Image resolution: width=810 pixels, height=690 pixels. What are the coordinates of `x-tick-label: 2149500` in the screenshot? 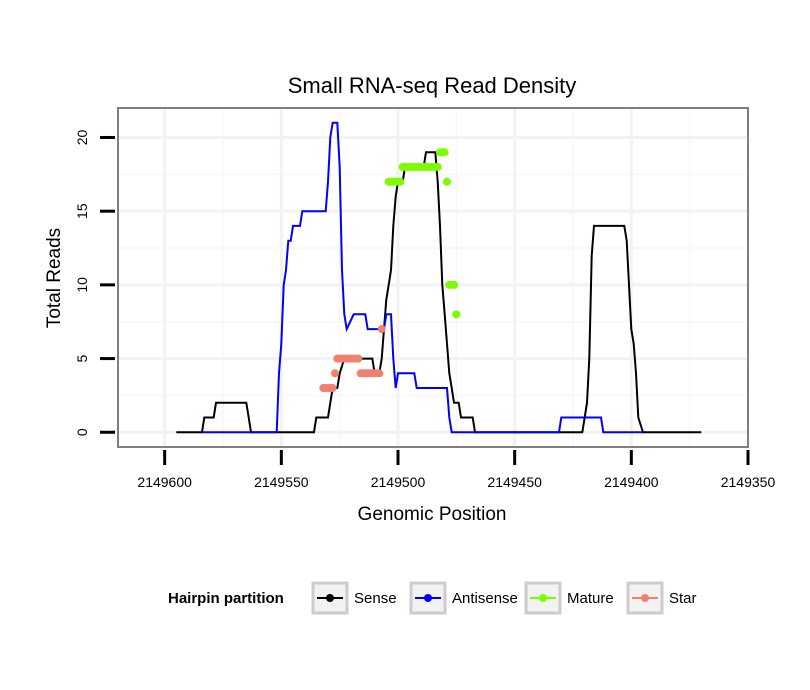 It's located at (398, 482).